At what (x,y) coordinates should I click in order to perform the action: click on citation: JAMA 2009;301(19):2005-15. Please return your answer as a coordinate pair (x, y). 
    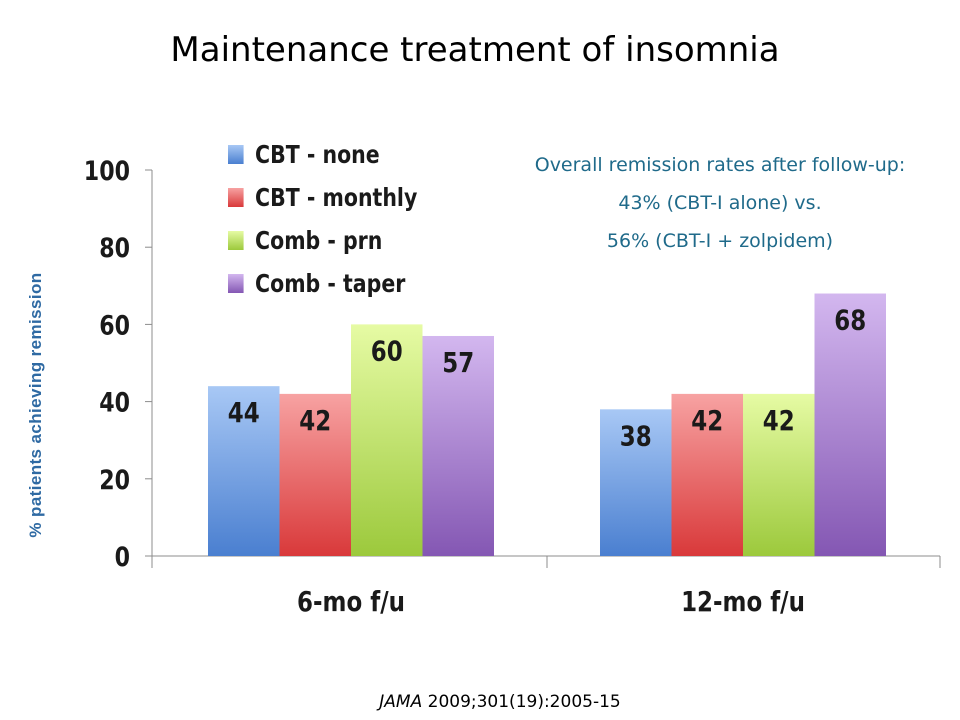
    Looking at the image, I should click on (480, 702).